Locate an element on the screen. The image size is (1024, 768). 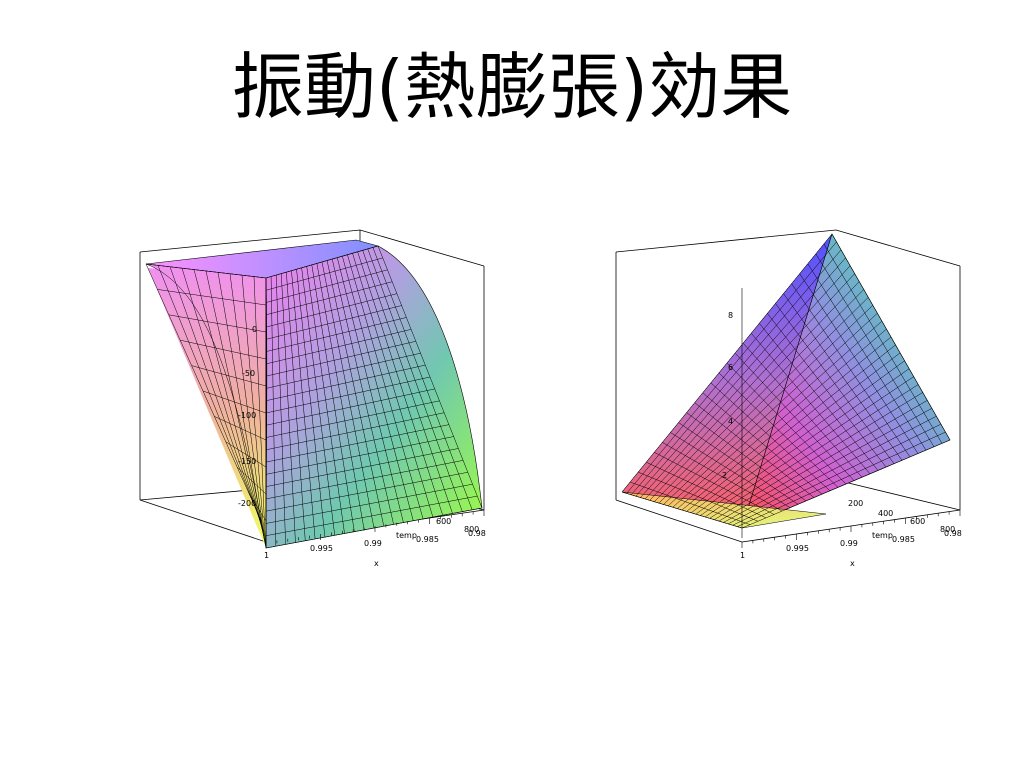
right-temp-tick: 200 is located at coordinates (855, 503).